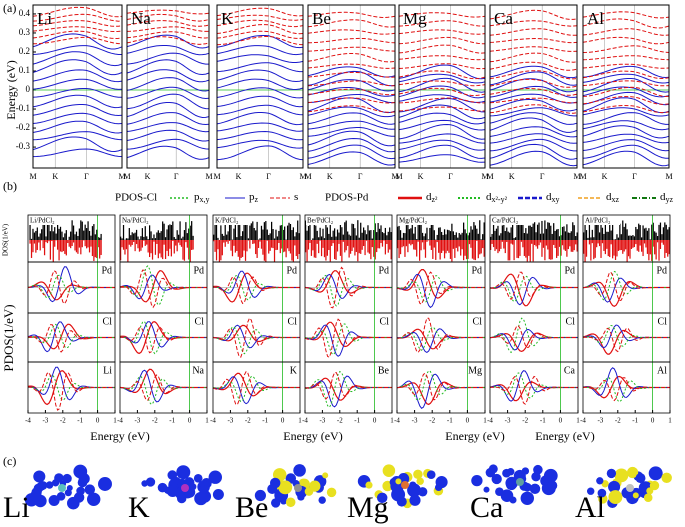 The width and height of the screenshot is (685, 527). I want to click on x-tick-label: -4, so click(28, 421).